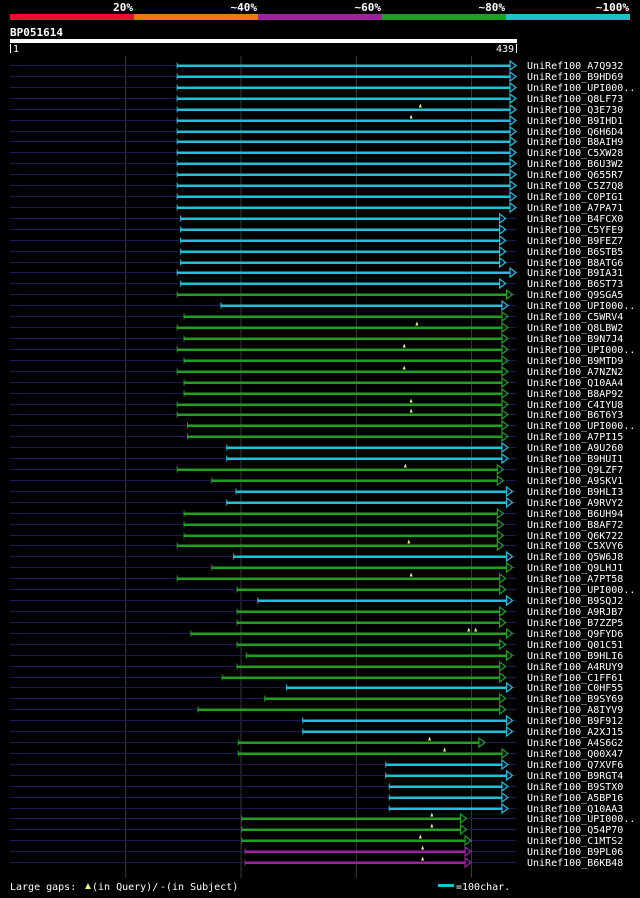  Describe the element at coordinates (575, 208) in the screenshot. I see `hit-label: UniRef100_A7PA71` at that location.